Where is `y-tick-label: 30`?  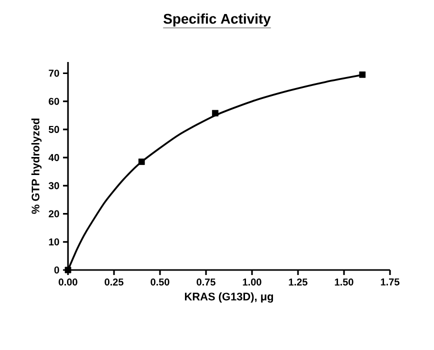
y-tick-label: 30 is located at coordinates (54, 186).